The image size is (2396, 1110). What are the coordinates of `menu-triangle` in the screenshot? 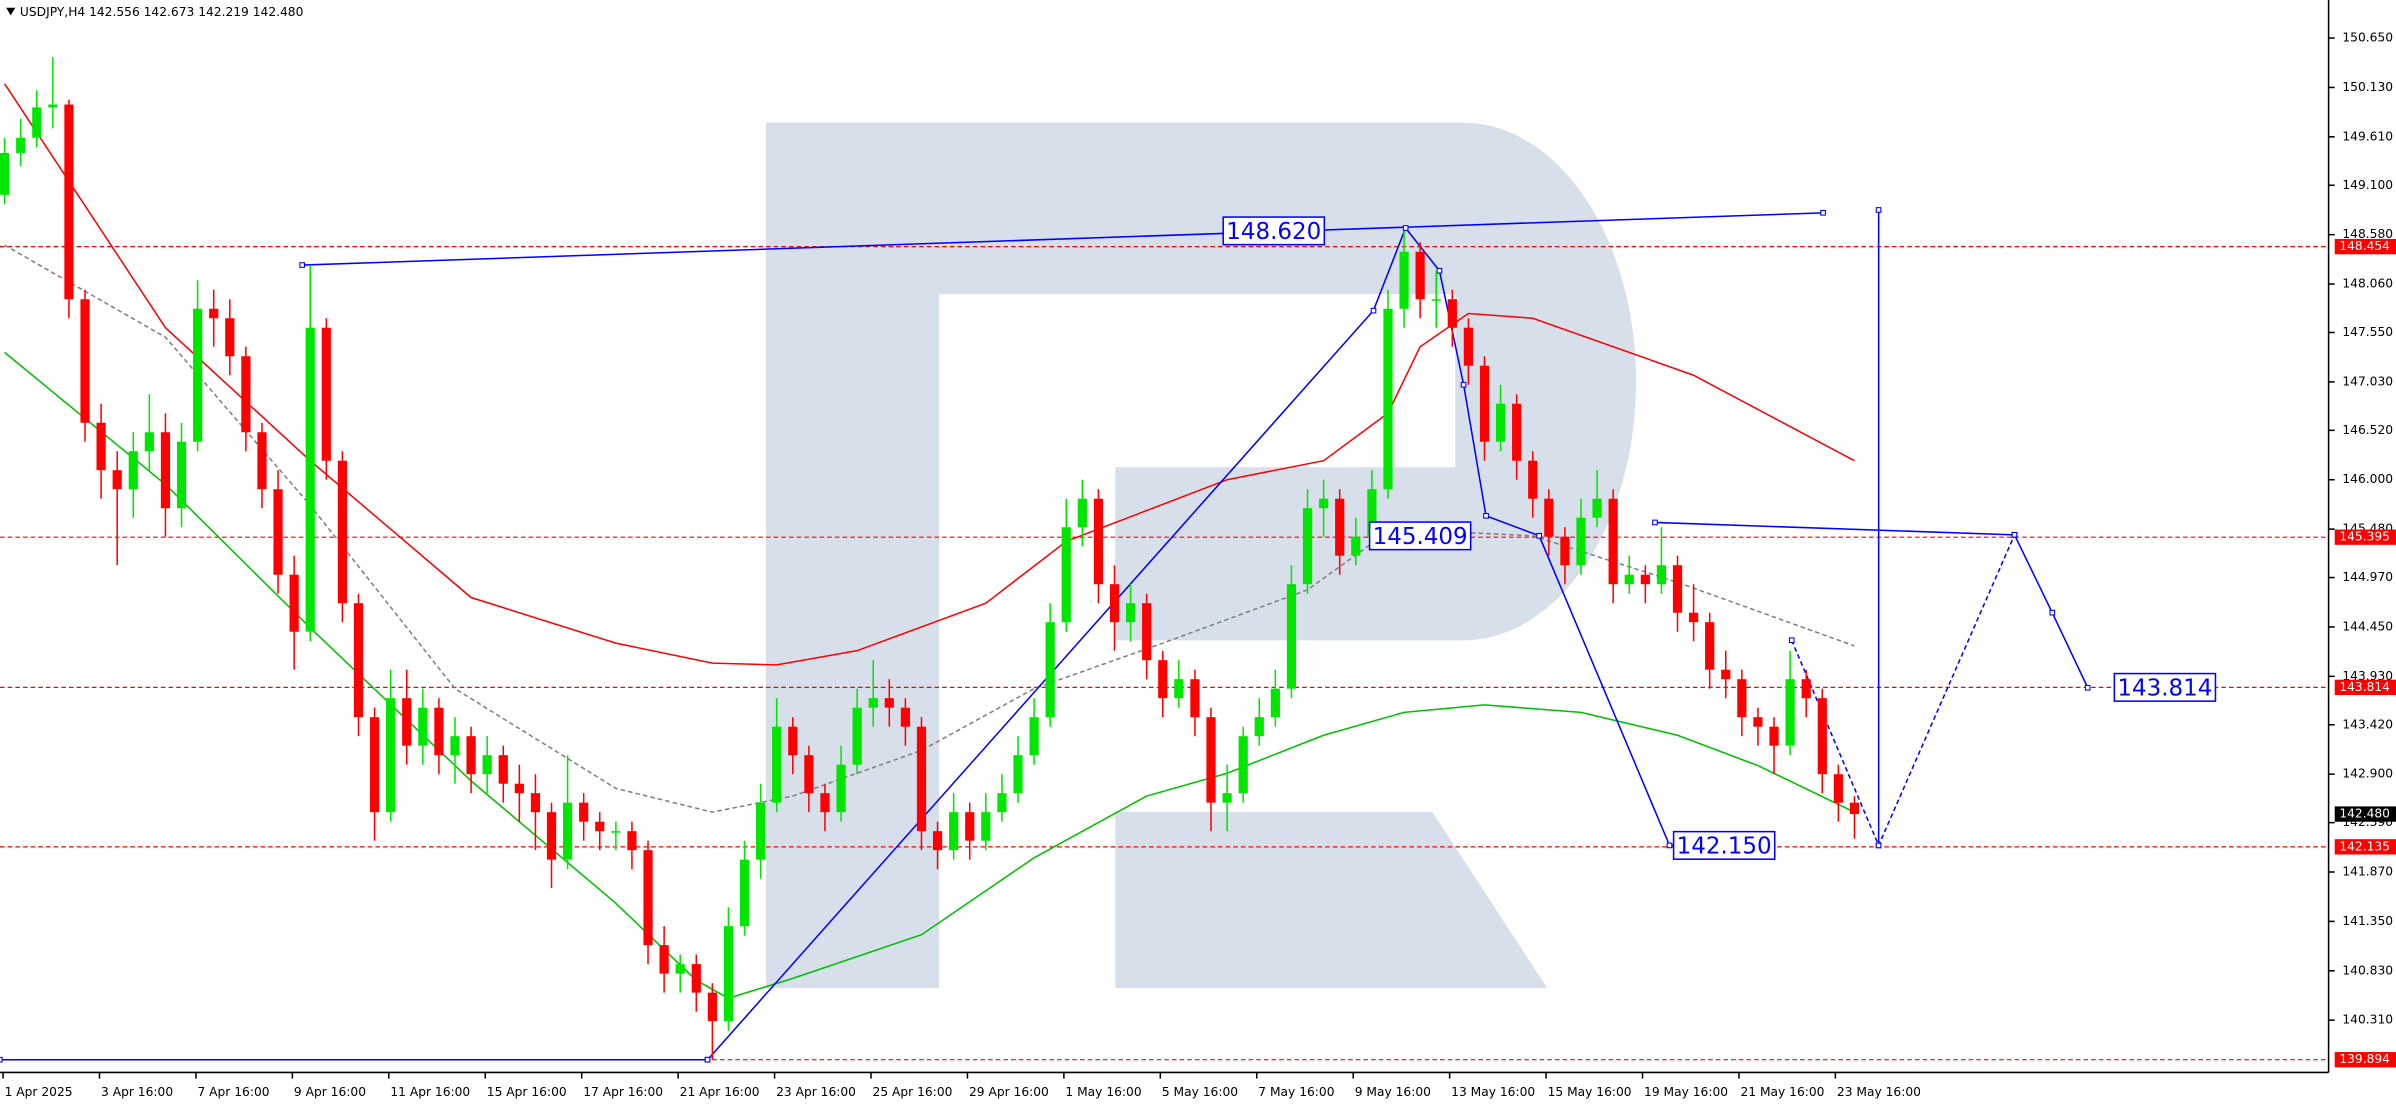 It's located at (11, 11).